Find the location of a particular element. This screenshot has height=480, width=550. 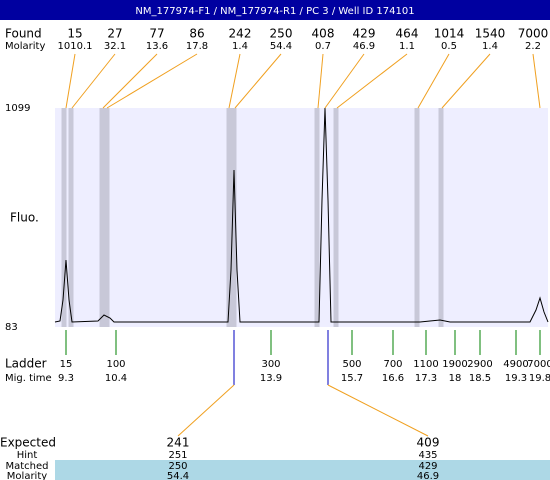

matched-band is located at coordinates (302, 470).